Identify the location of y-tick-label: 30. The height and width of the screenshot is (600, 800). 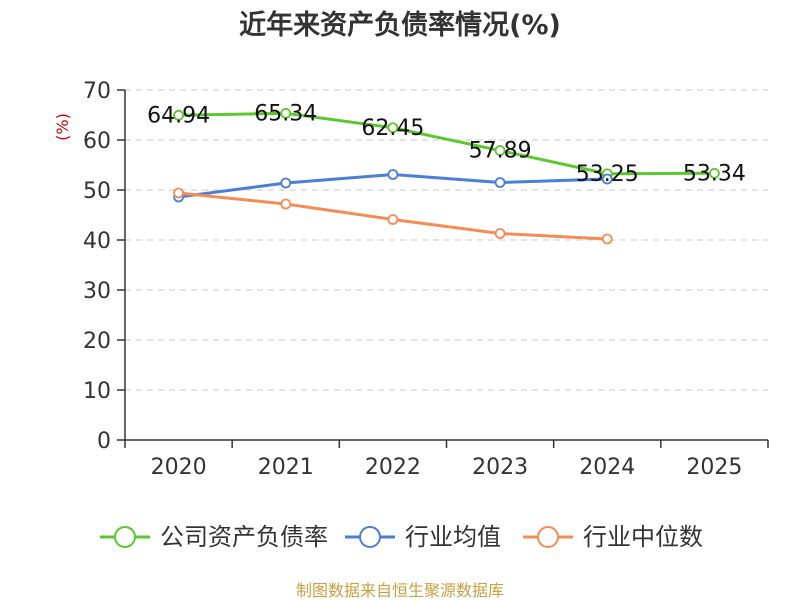
(97, 291).